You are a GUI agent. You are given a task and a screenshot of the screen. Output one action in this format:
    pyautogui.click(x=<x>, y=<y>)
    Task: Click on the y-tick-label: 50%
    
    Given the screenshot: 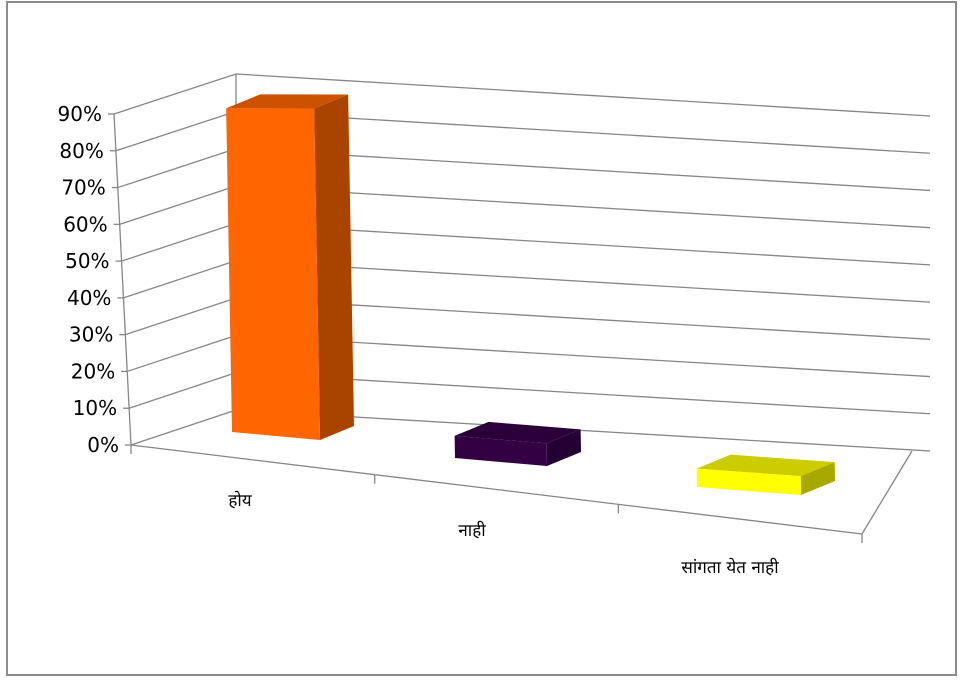 What is the action you would take?
    pyautogui.click(x=87, y=261)
    